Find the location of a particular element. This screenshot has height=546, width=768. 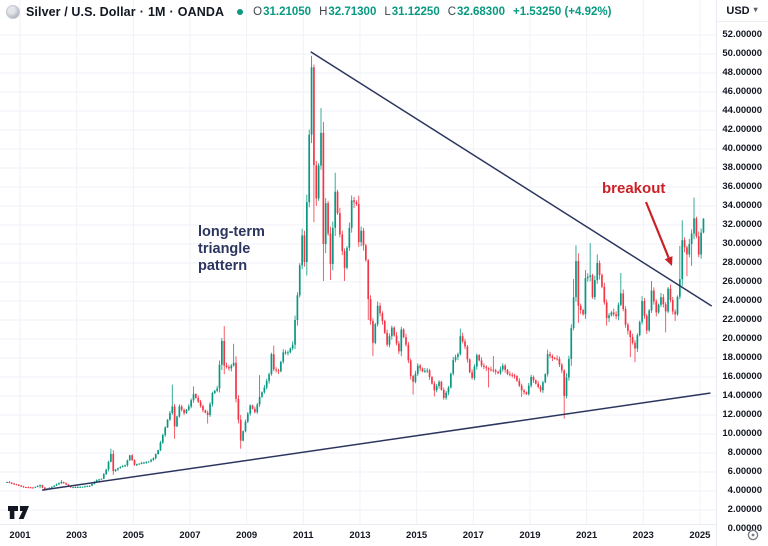

symbol-name: Silver / U.S. Dollar is located at coordinates (81, 11).